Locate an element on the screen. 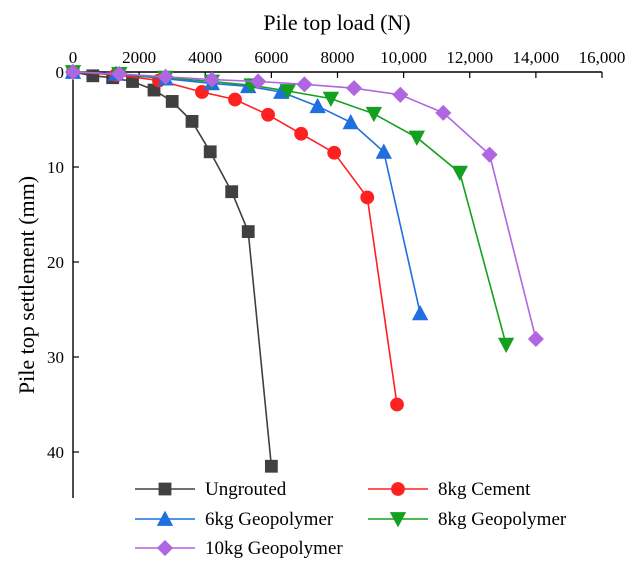 This screenshot has width=640, height=570. legend-label: Ungrouted is located at coordinates (246, 489).